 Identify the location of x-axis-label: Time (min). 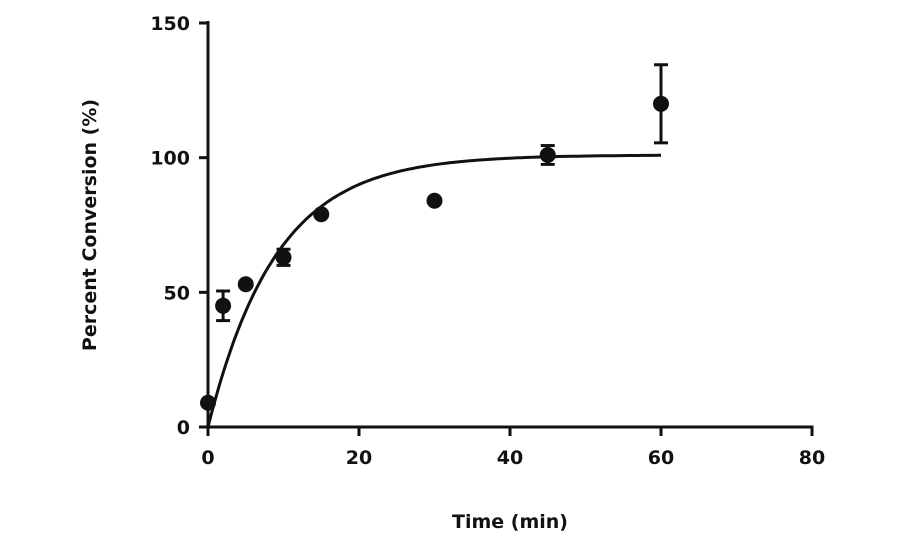
(510, 522).